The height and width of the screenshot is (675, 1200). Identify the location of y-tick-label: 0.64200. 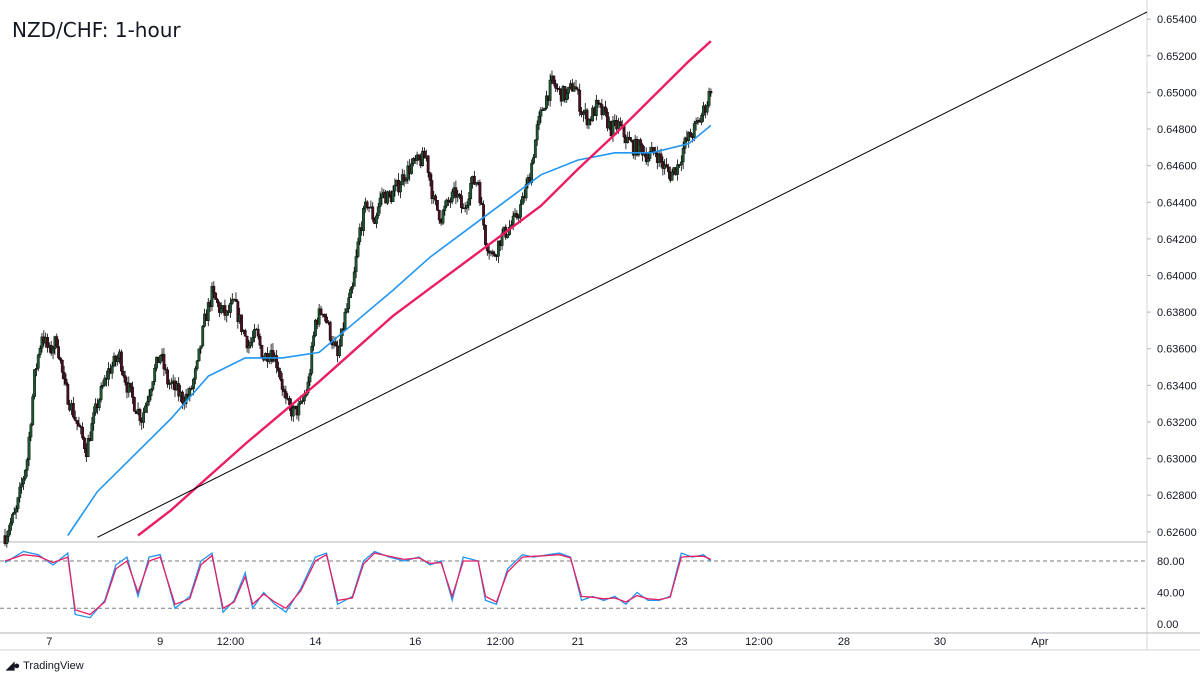
(1177, 240).